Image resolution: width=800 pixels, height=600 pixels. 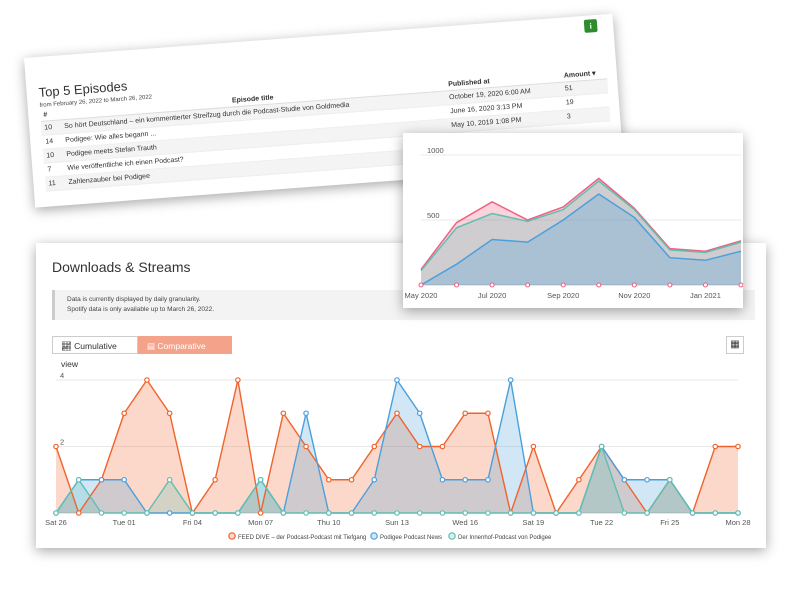 I want to click on comparative-view-label: Comparative view, so click(x=176, y=355).